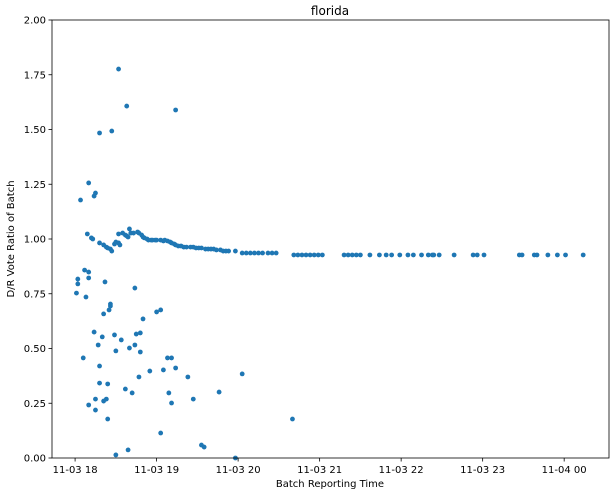 This screenshot has width=615, height=500. What do you see at coordinates (564, 470) in the screenshot?
I see `x-tick-label: 11-04 00` at bounding box center [564, 470].